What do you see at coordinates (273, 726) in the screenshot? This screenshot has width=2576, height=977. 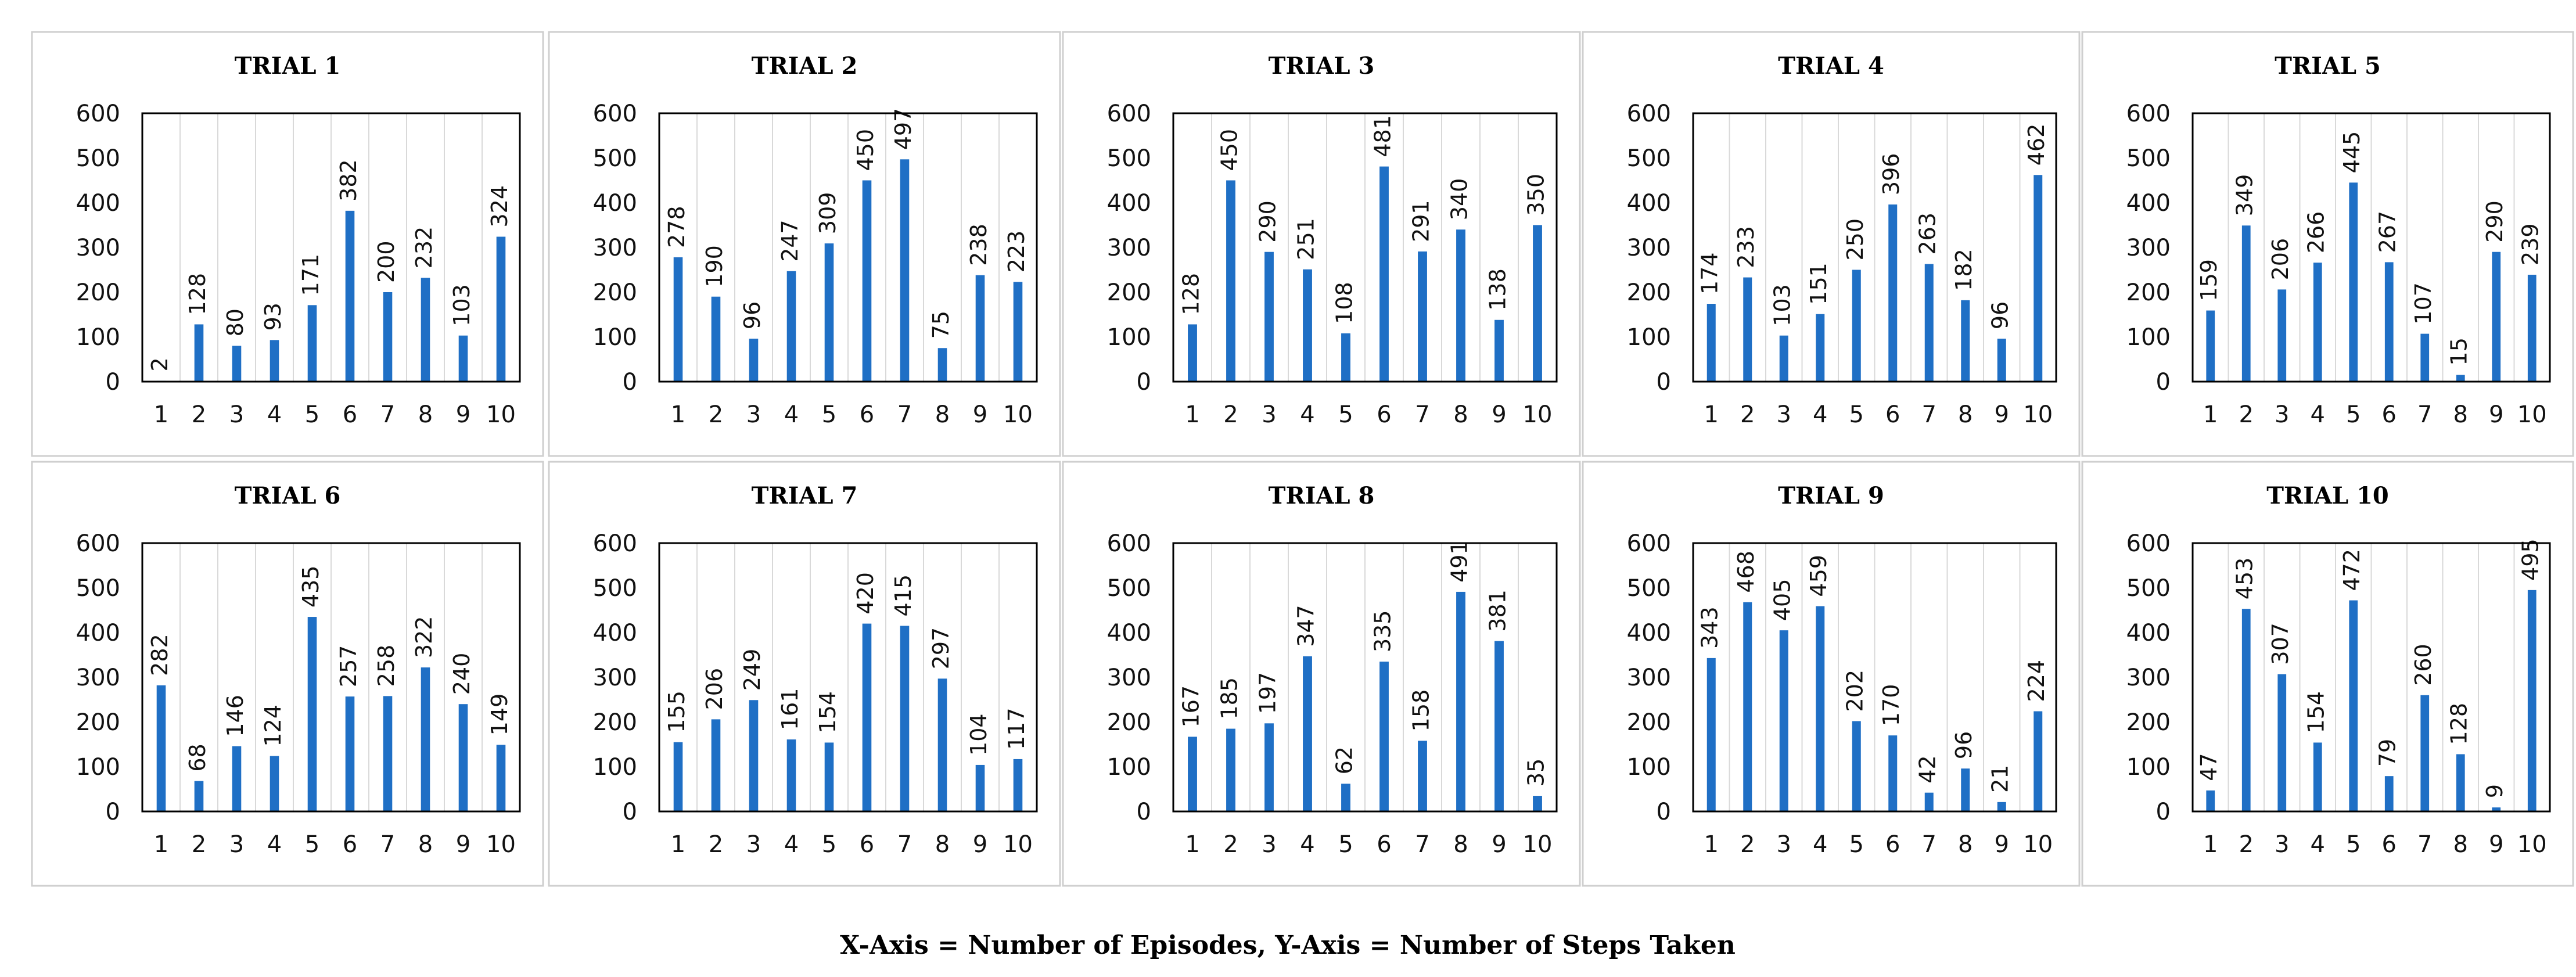 I see `data-label: 124` at bounding box center [273, 726].